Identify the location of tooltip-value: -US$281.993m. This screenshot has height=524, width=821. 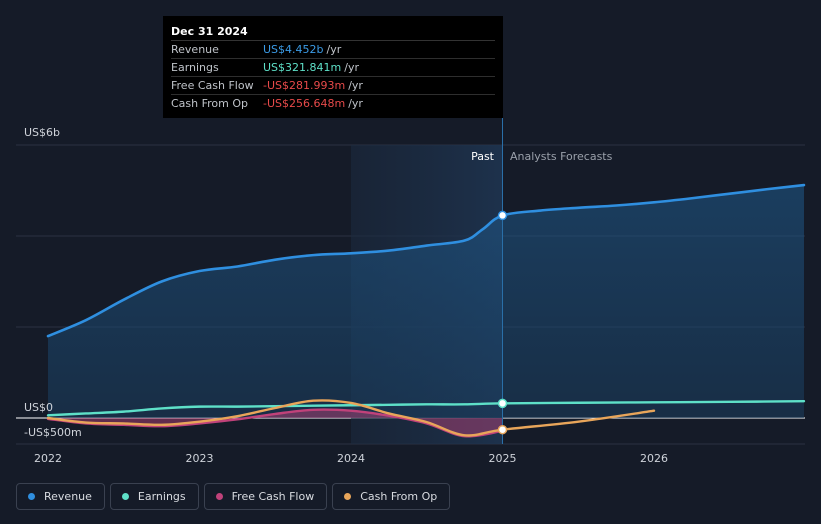
(304, 85).